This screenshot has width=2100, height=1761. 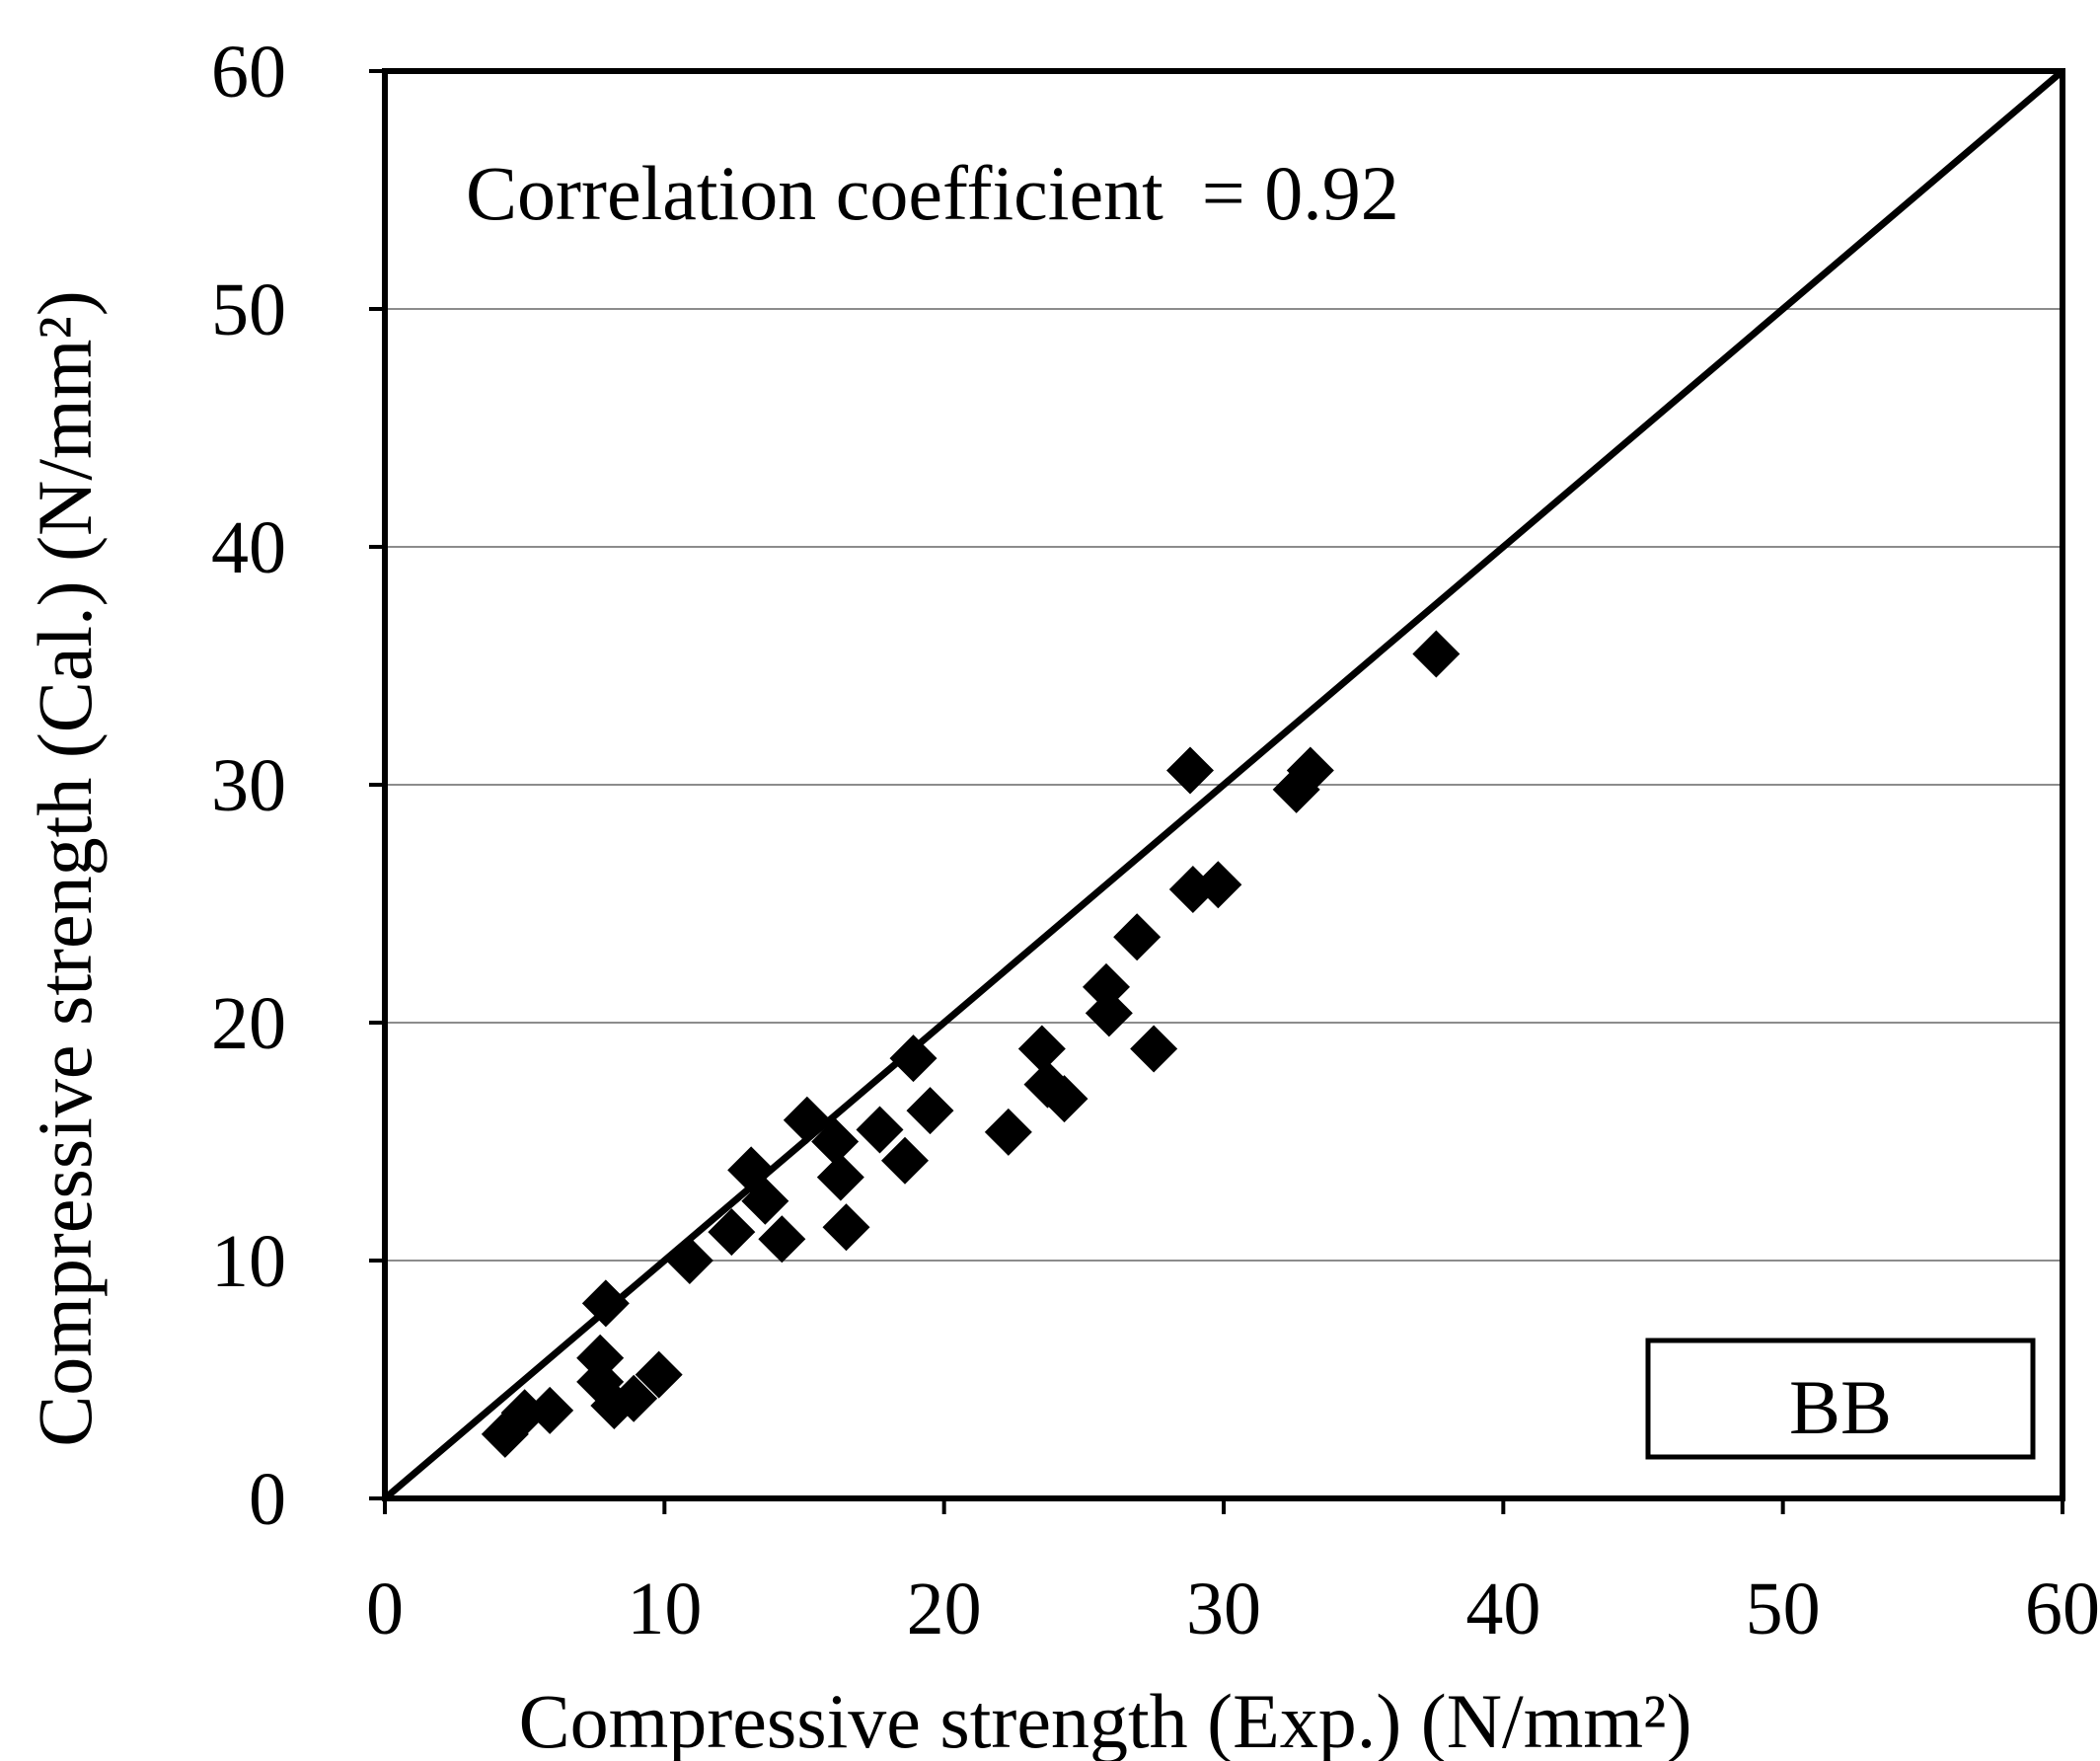 I want to click on y-tick-label-4: 40, so click(x=249, y=547).